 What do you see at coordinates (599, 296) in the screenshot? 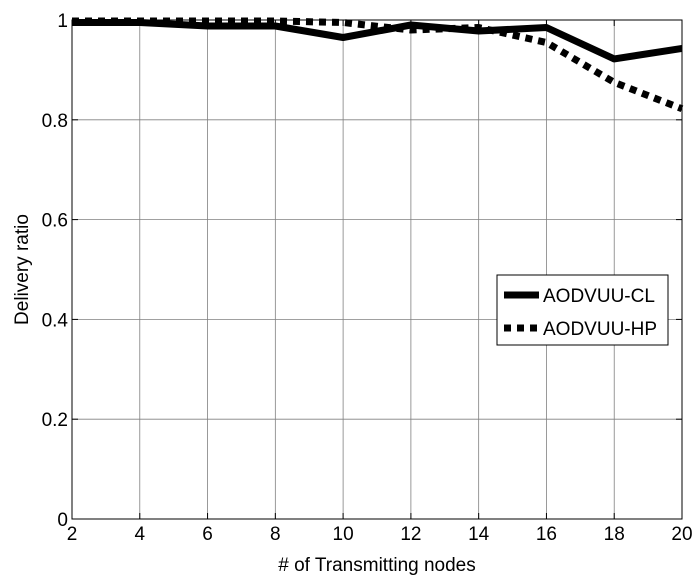
I see `legend-label-aodvuu-cl: AODVUU-CL` at bounding box center [599, 296].